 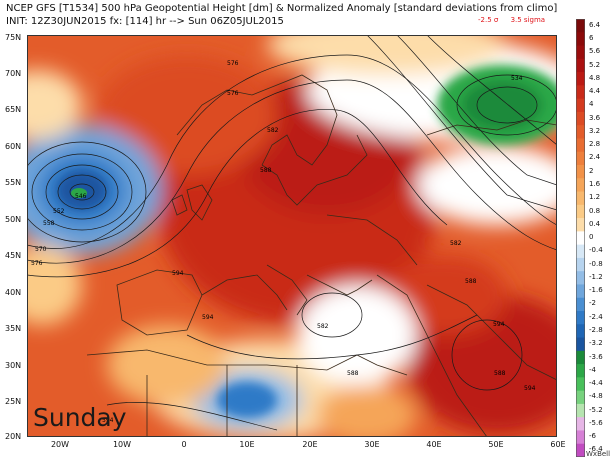 I want to click on lat-label: 30N, so click(x=13, y=365).